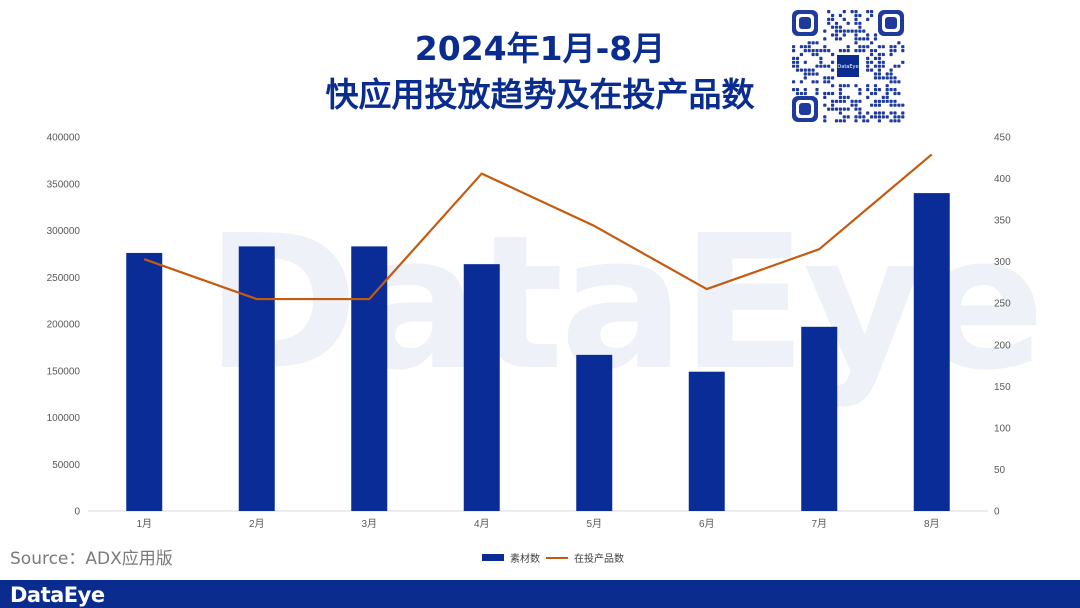 The image size is (1080, 608). What do you see at coordinates (257, 524) in the screenshot?
I see `x-tick-label: 2月` at bounding box center [257, 524].